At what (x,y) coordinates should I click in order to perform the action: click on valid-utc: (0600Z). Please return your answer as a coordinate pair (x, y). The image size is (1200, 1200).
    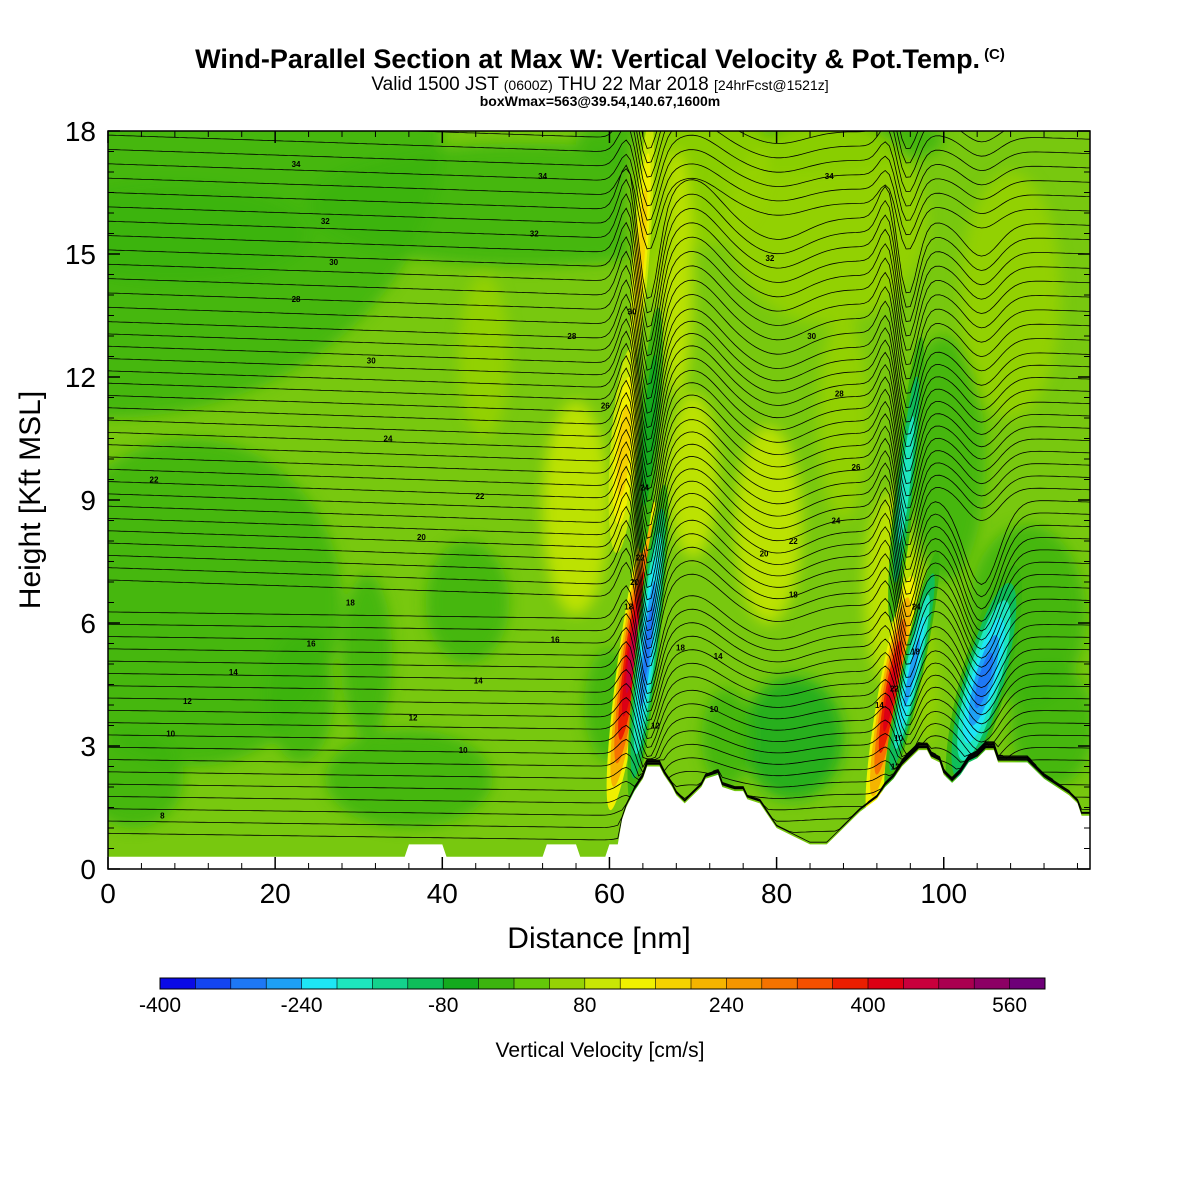
    Looking at the image, I should click on (528, 85).